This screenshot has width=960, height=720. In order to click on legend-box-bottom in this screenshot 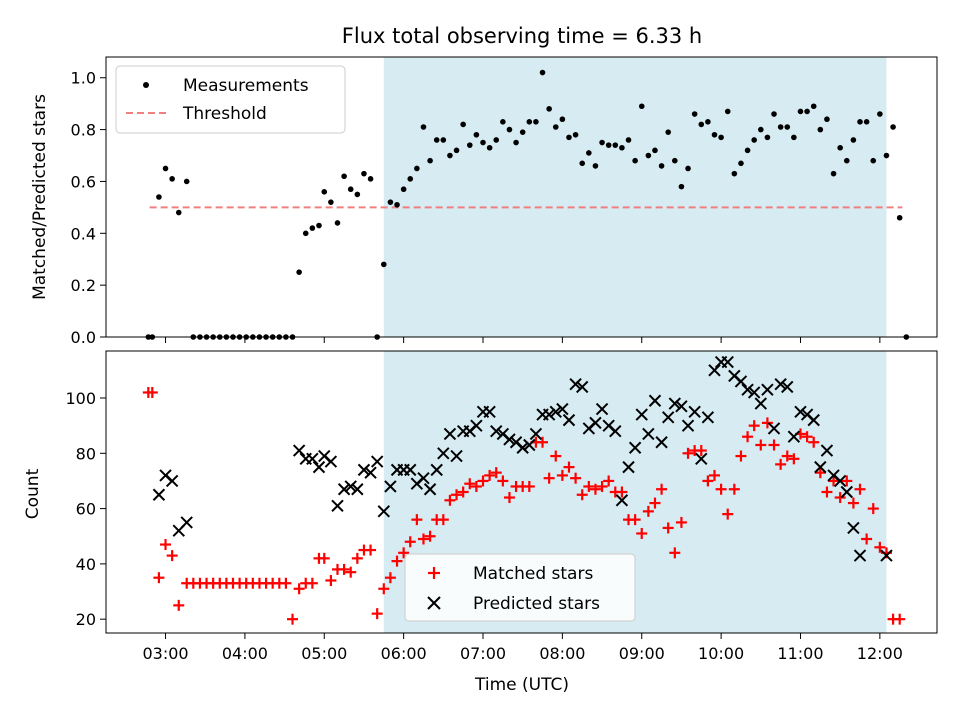, I will do `click(520, 587)`.